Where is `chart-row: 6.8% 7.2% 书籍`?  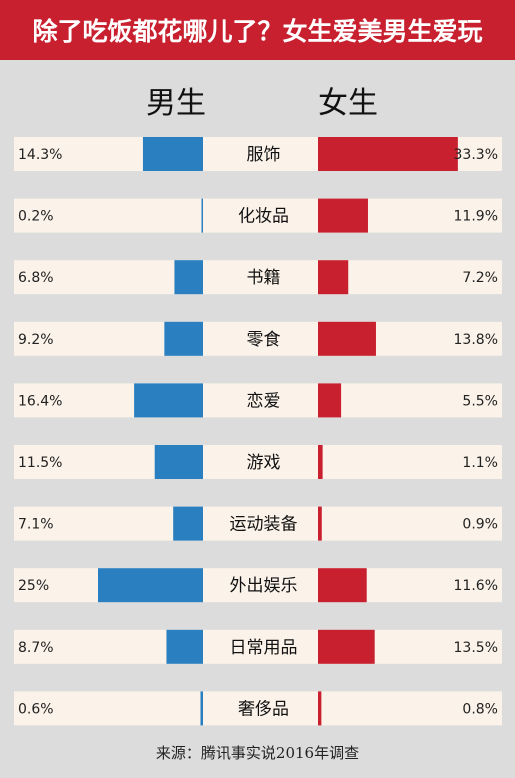
chart-row: 6.8% 7.2% 书籍 is located at coordinates (258, 277).